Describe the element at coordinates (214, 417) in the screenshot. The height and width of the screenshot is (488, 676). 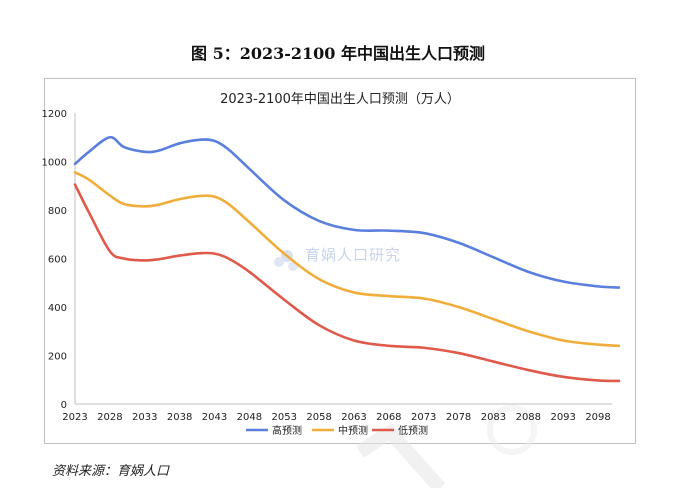
I see `x-tick-label: 2043` at that location.